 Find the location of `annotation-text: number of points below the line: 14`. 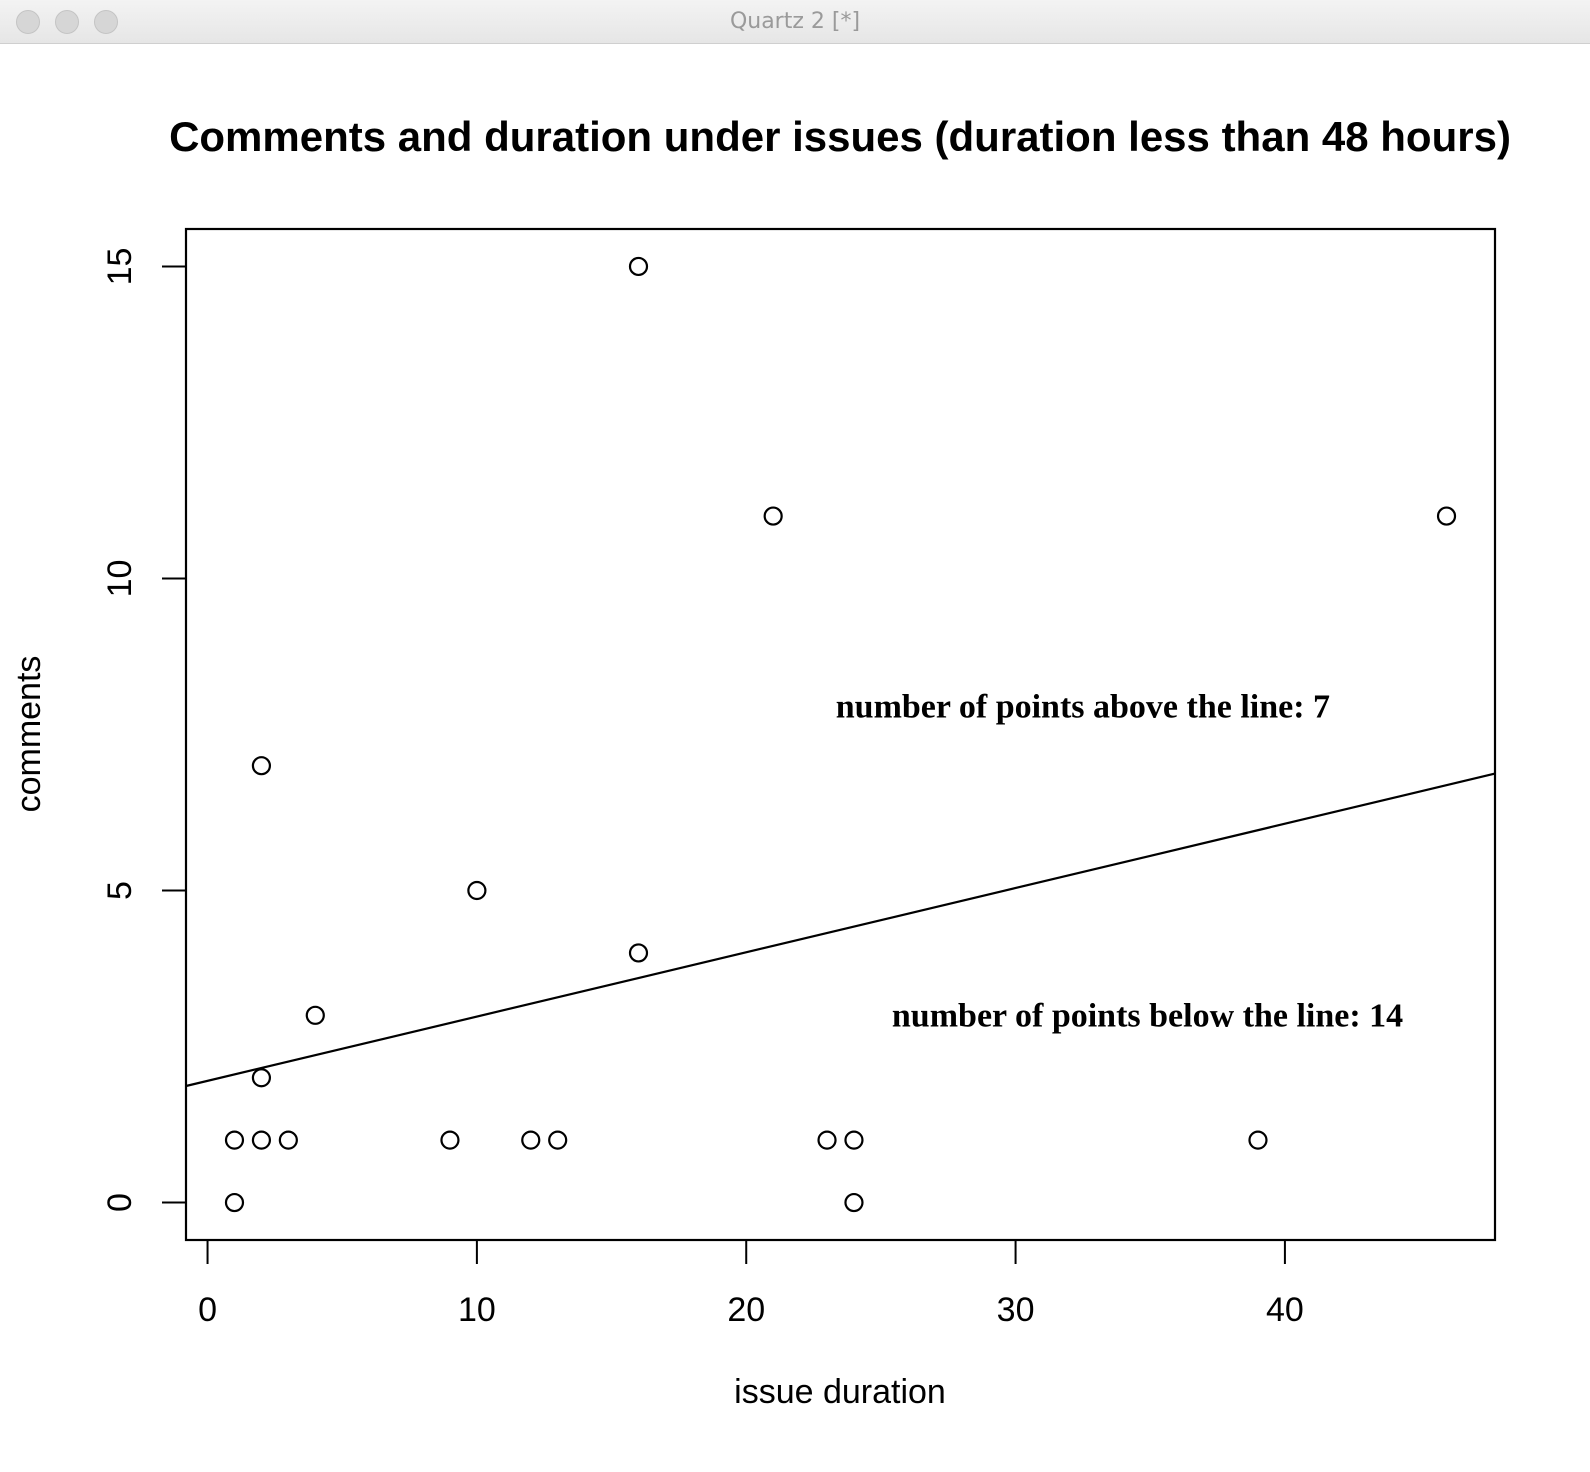

annotation-text: number of points below the line: 14 is located at coordinates (1147, 1015).